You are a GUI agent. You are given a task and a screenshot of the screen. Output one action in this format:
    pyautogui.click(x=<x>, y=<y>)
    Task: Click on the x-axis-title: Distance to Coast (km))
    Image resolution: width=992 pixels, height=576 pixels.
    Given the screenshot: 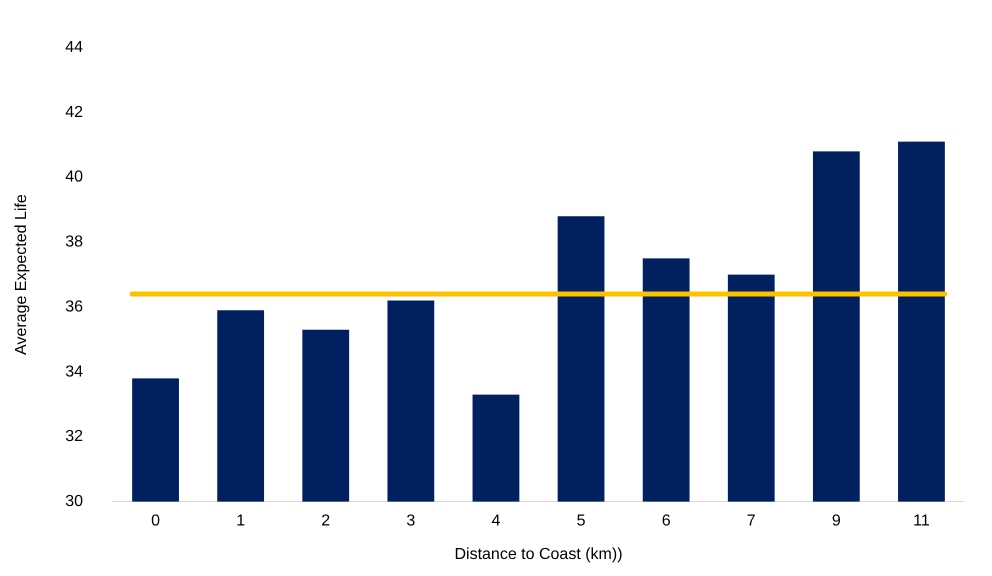 What is the action you would take?
    pyautogui.click(x=538, y=554)
    